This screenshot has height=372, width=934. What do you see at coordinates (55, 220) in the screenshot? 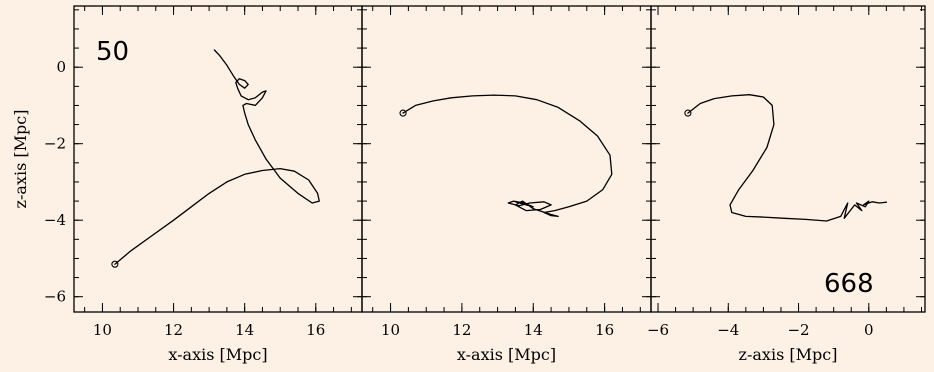
I see `y-tick-label: −4` at bounding box center [55, 220].